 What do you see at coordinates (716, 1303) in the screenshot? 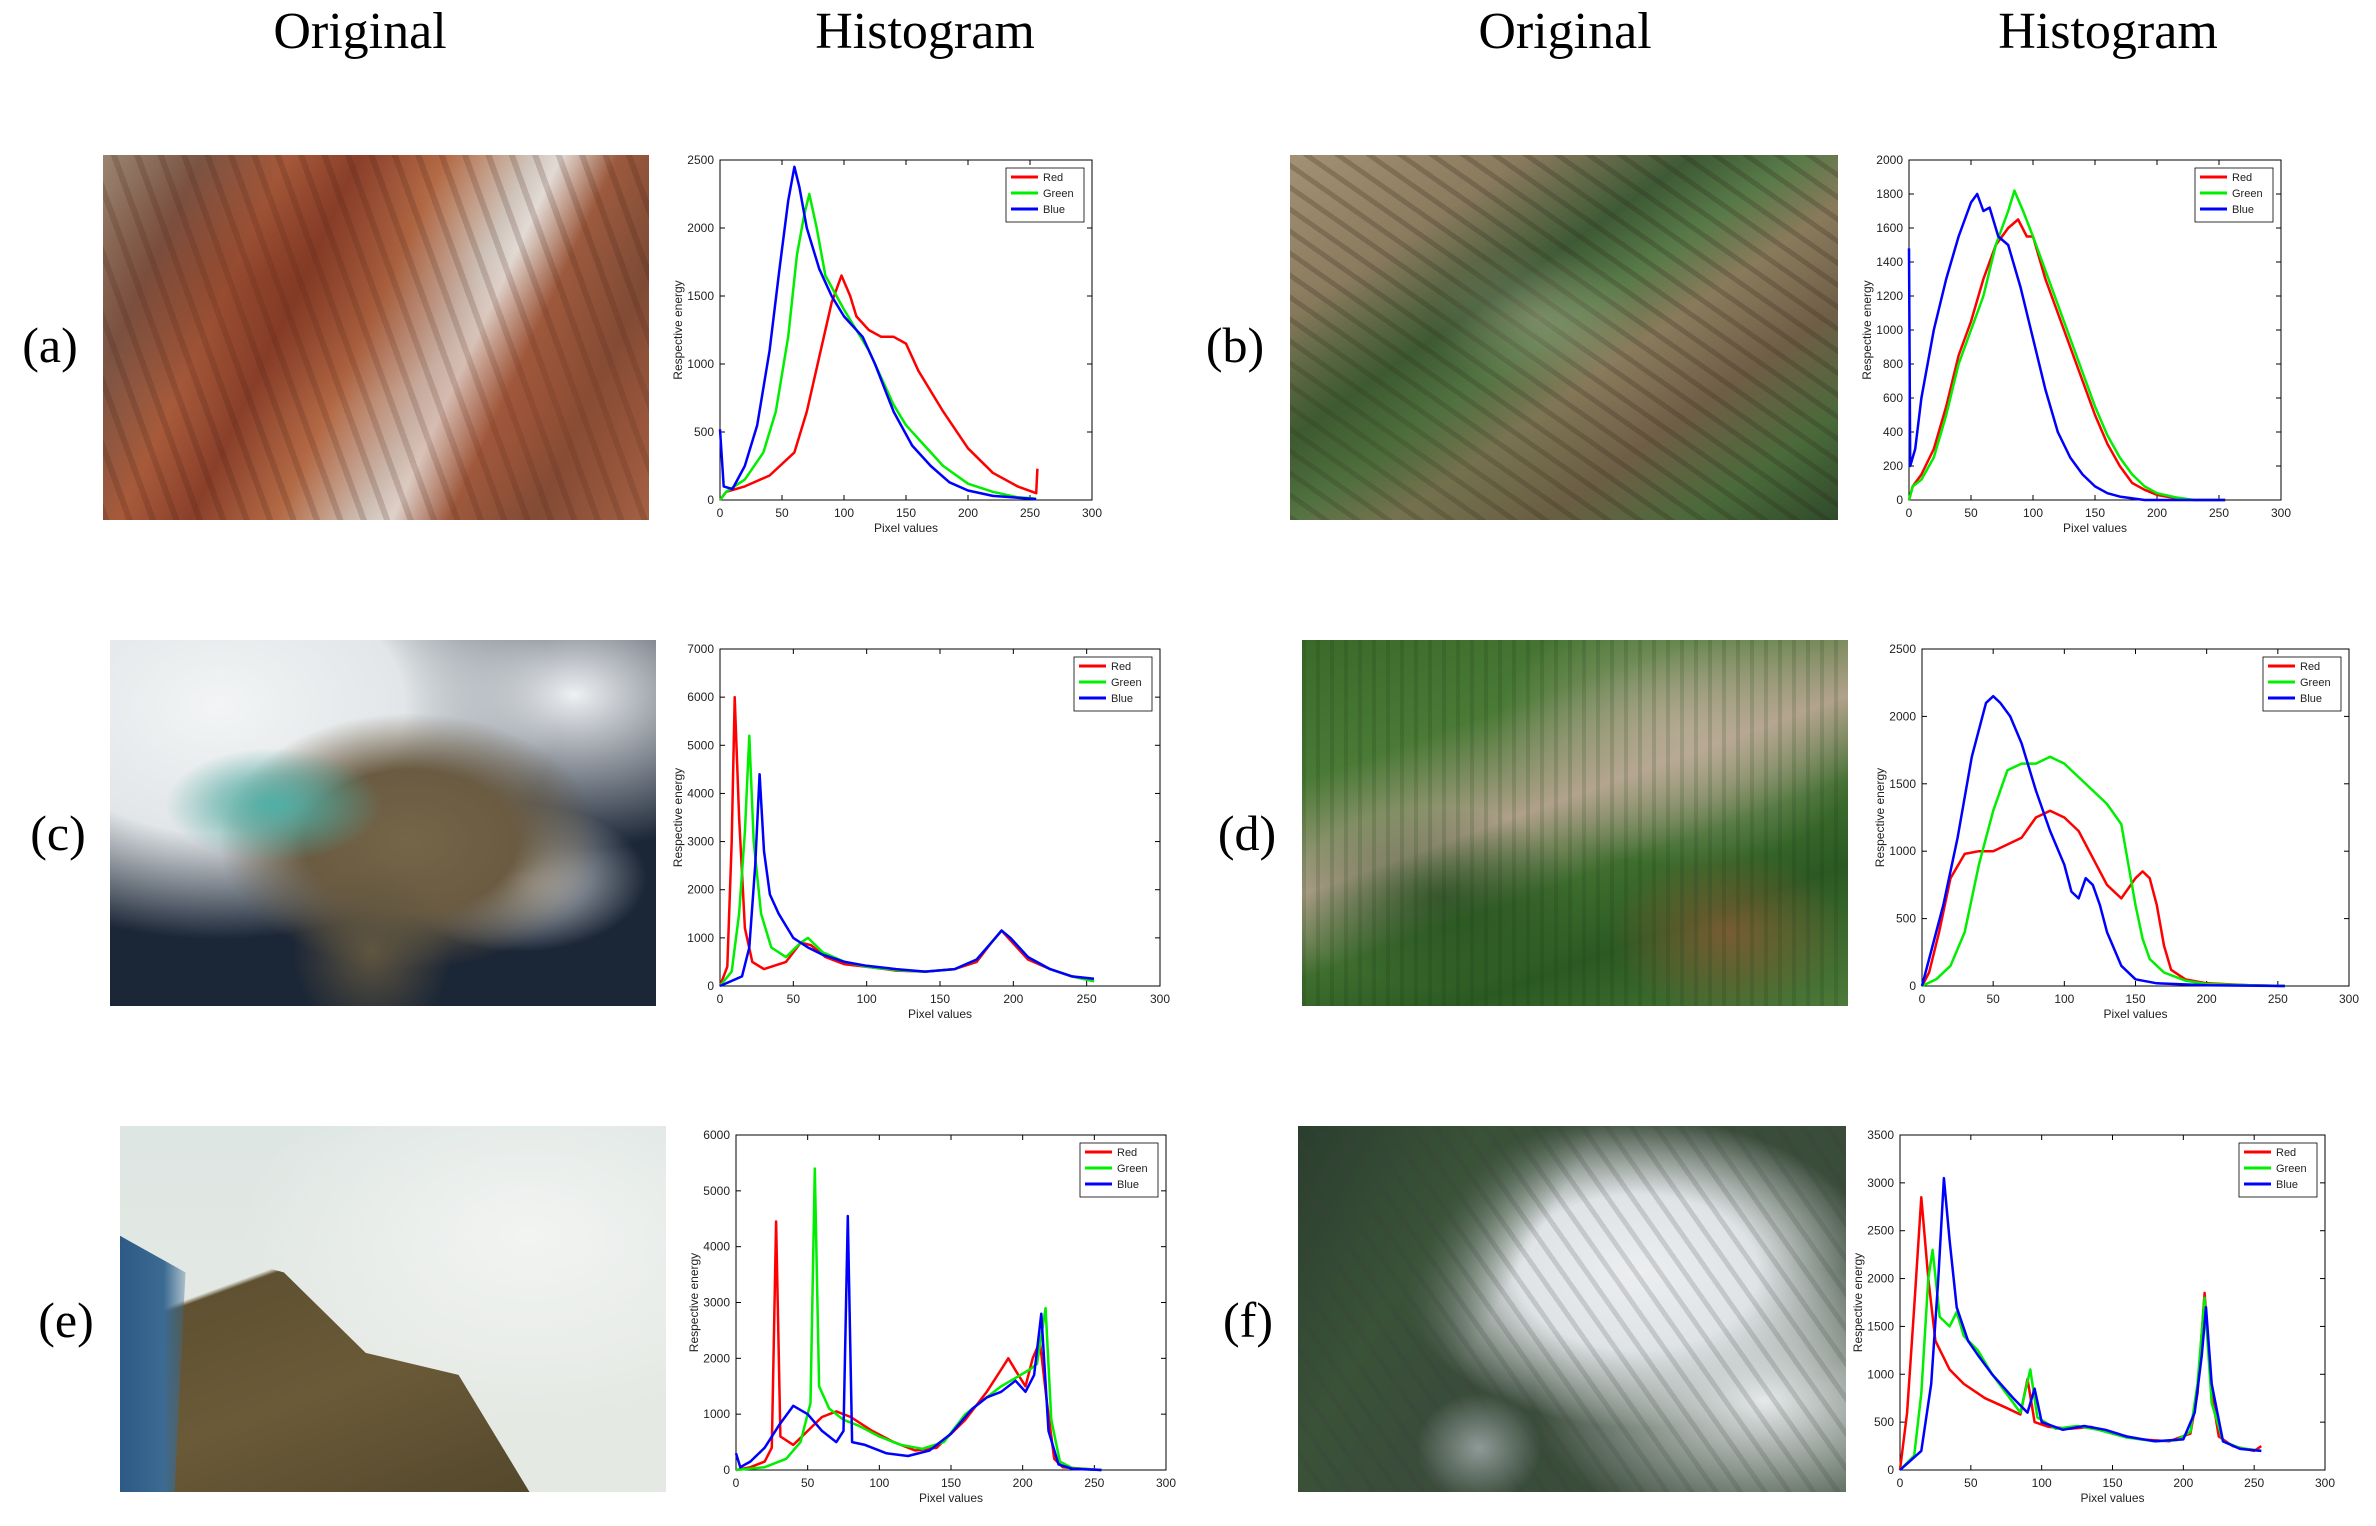
I see `y-tick-label: 3000` at bounding box center [716, 1303].